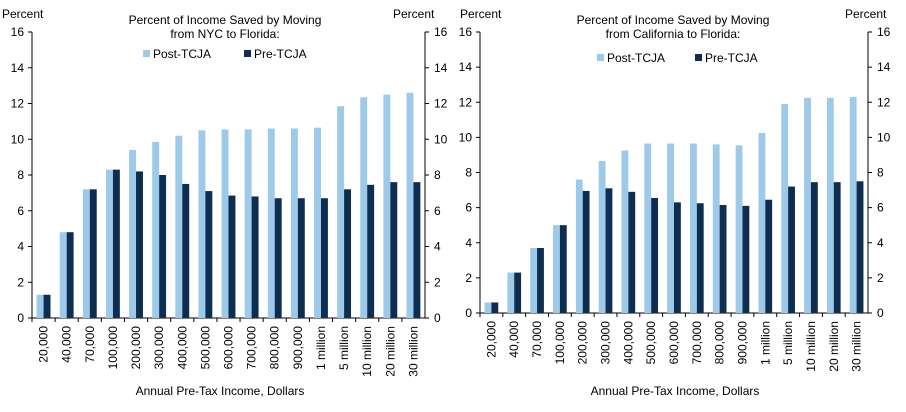  I want to click on category-label: 30 million, so click(413, 351).